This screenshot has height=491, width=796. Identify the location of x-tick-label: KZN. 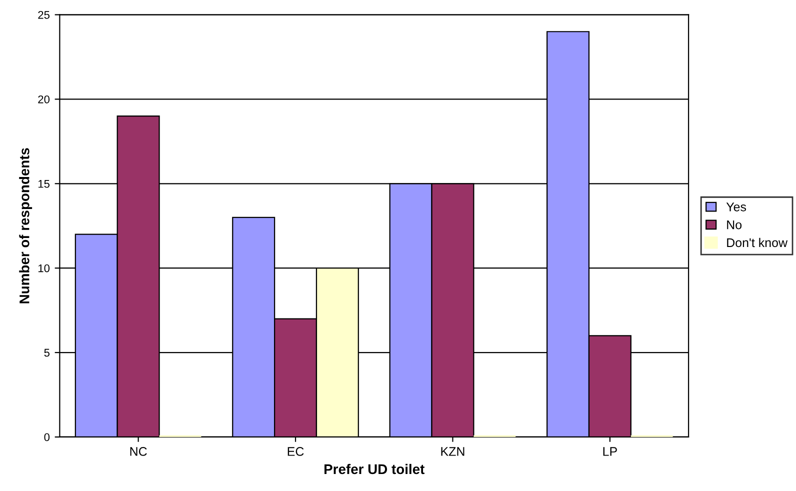
(452, 451).